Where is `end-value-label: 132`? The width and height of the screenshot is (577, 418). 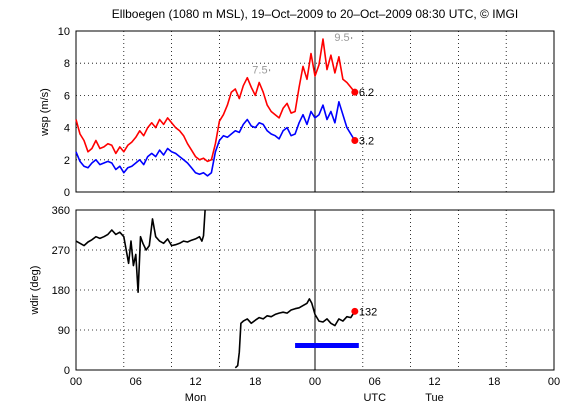
end-value-label: 132 is located at coordinates (368, 312).